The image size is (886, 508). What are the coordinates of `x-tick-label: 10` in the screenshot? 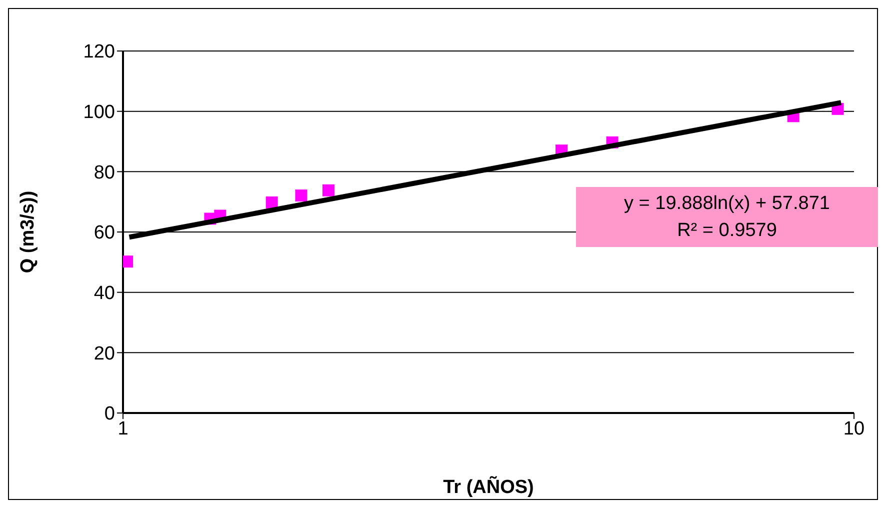 It's located at (854, 429).